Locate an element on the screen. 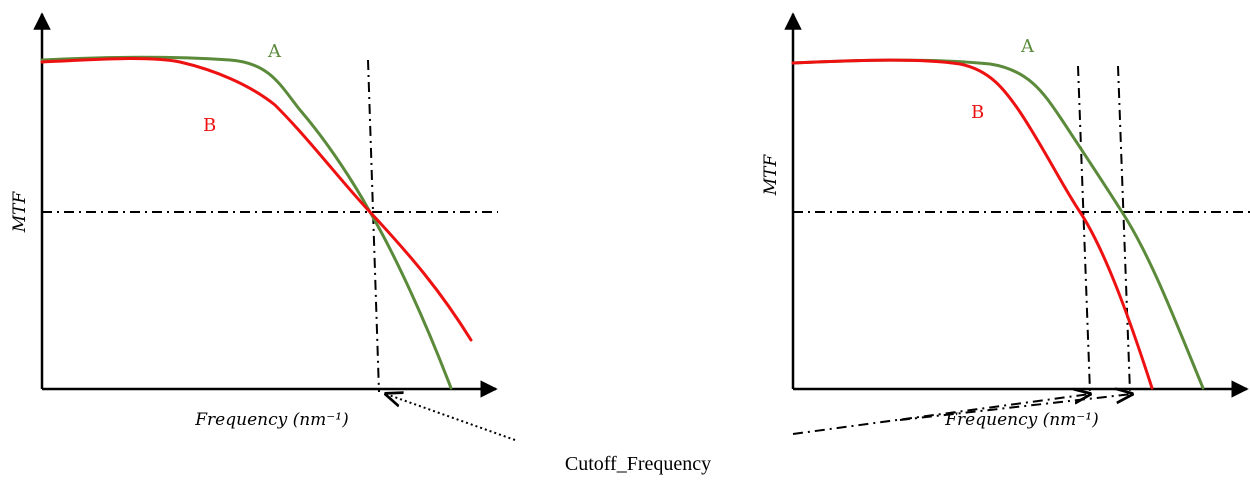 Image resolution: width=1250 pixels, height=481 pixels. cutoff-callout: Cutoff_Frequency is located at coordinates (759, 434).